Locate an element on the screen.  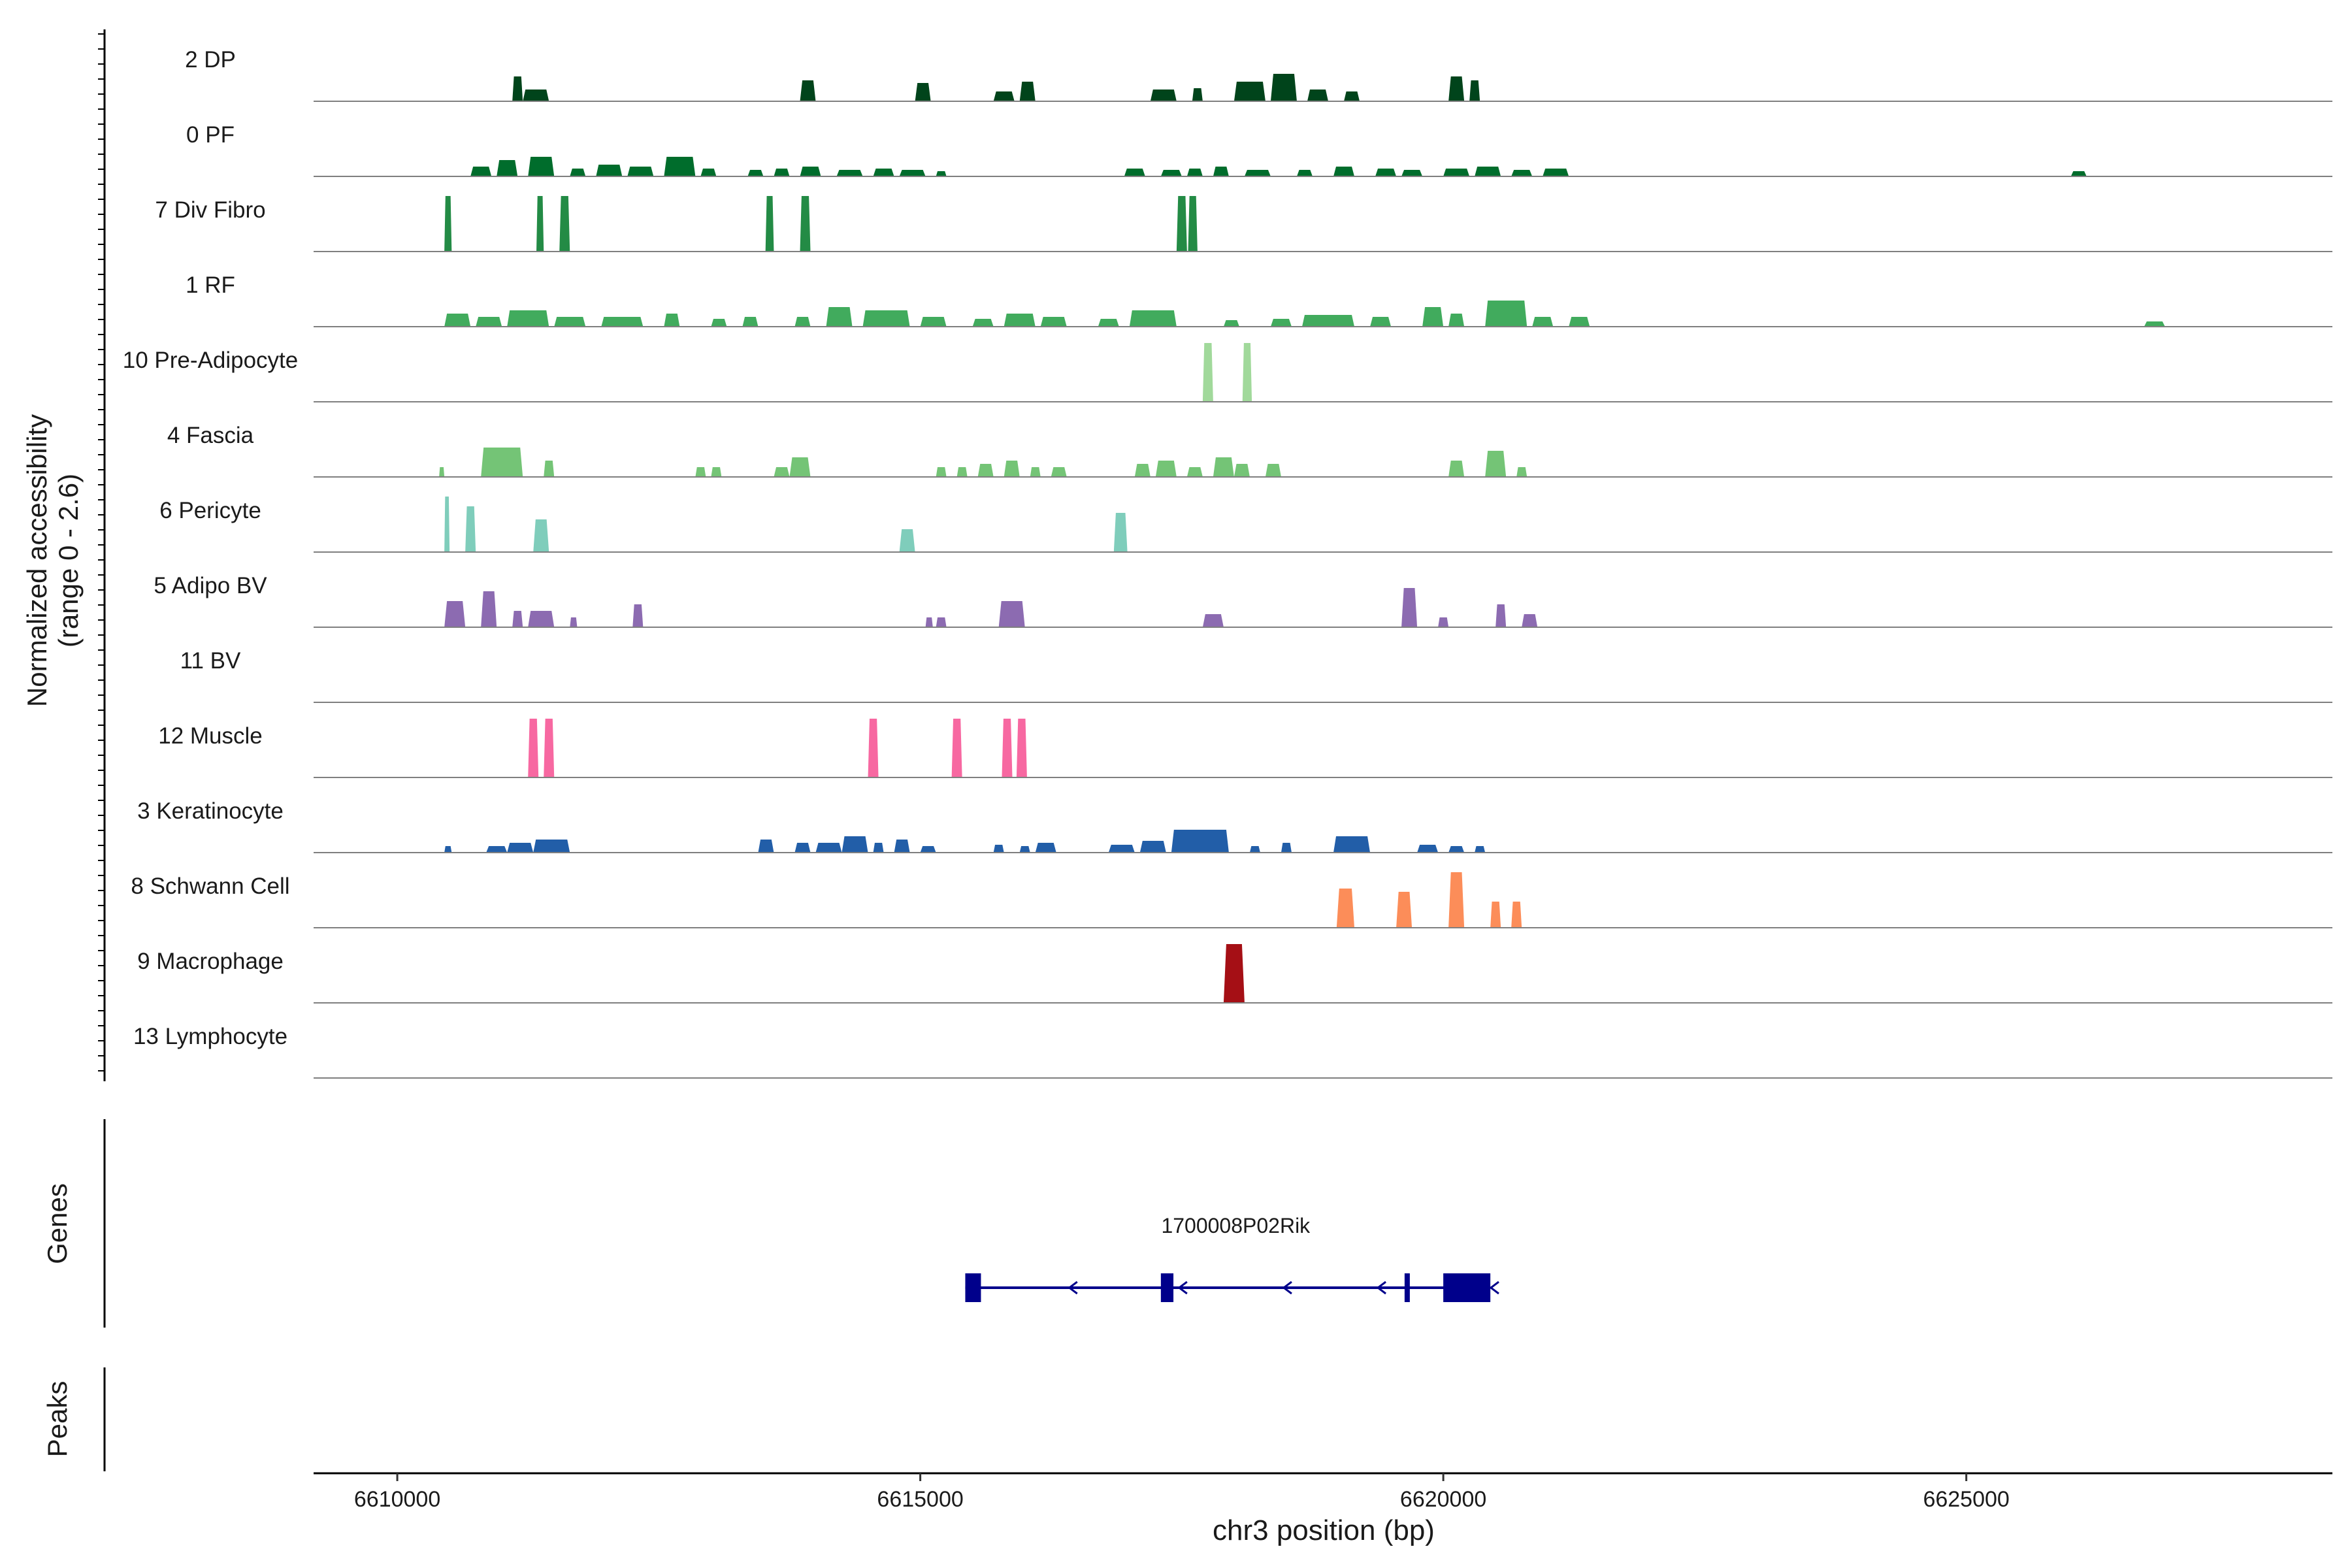
track: 11 BV is located at coordinates (1256, 675).